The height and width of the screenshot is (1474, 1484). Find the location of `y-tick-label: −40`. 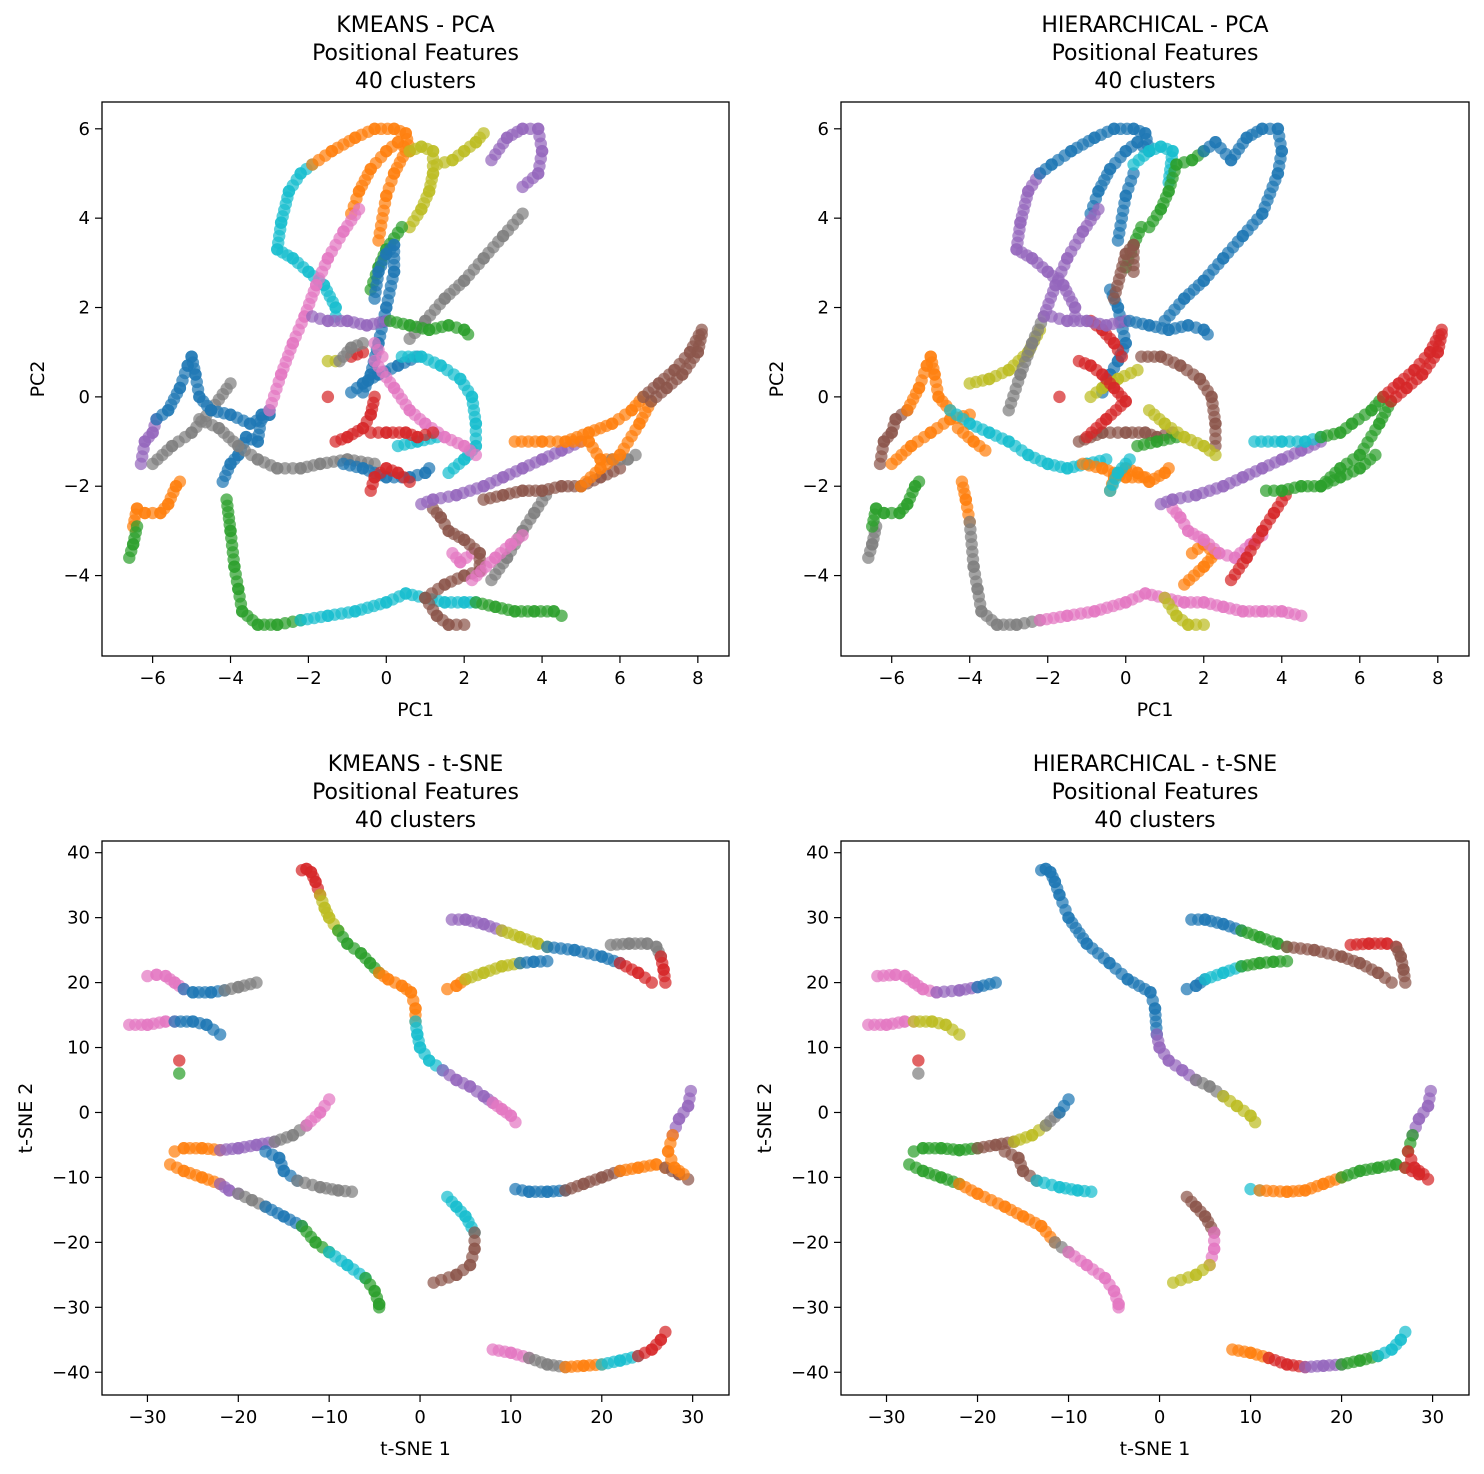

y-tick-label: −40 is located at coordinates (71, 1372).